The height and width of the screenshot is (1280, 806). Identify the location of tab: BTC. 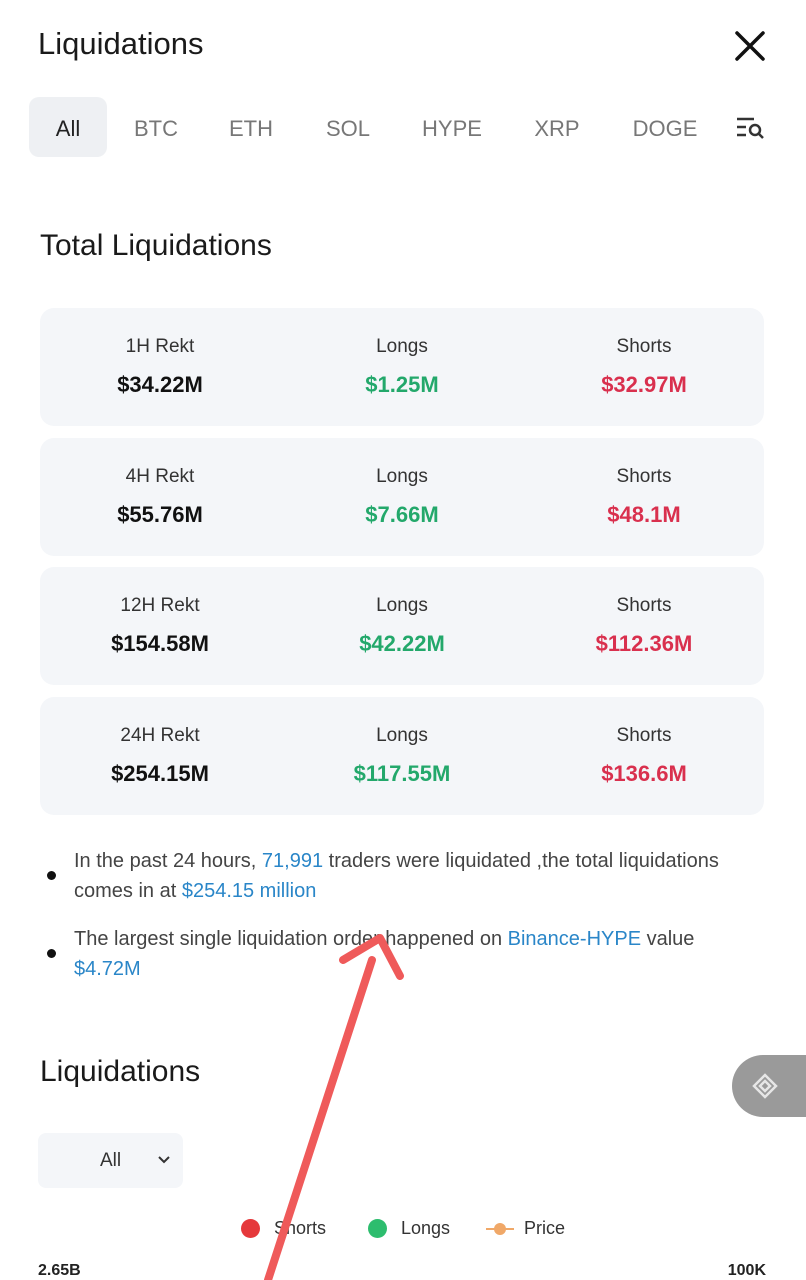
(156, 128).